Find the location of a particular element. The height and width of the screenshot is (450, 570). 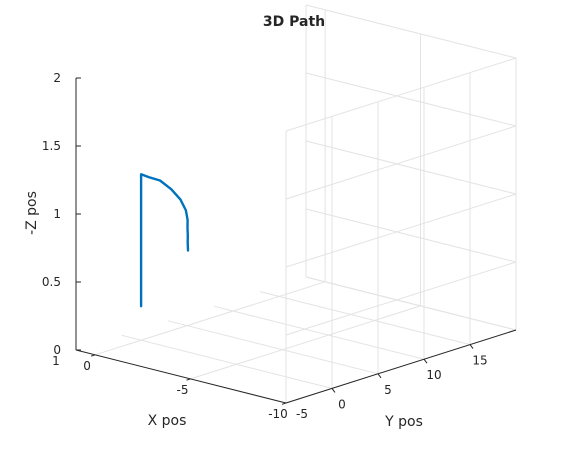

x-axis-label: X pos is located at coordinates (167, 421).